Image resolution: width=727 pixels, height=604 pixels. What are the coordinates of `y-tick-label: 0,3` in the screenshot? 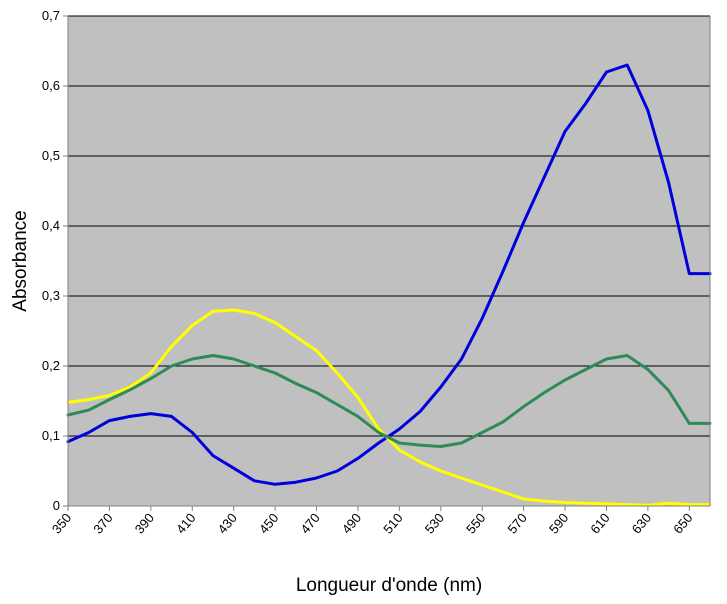 It's located at (51, 295).